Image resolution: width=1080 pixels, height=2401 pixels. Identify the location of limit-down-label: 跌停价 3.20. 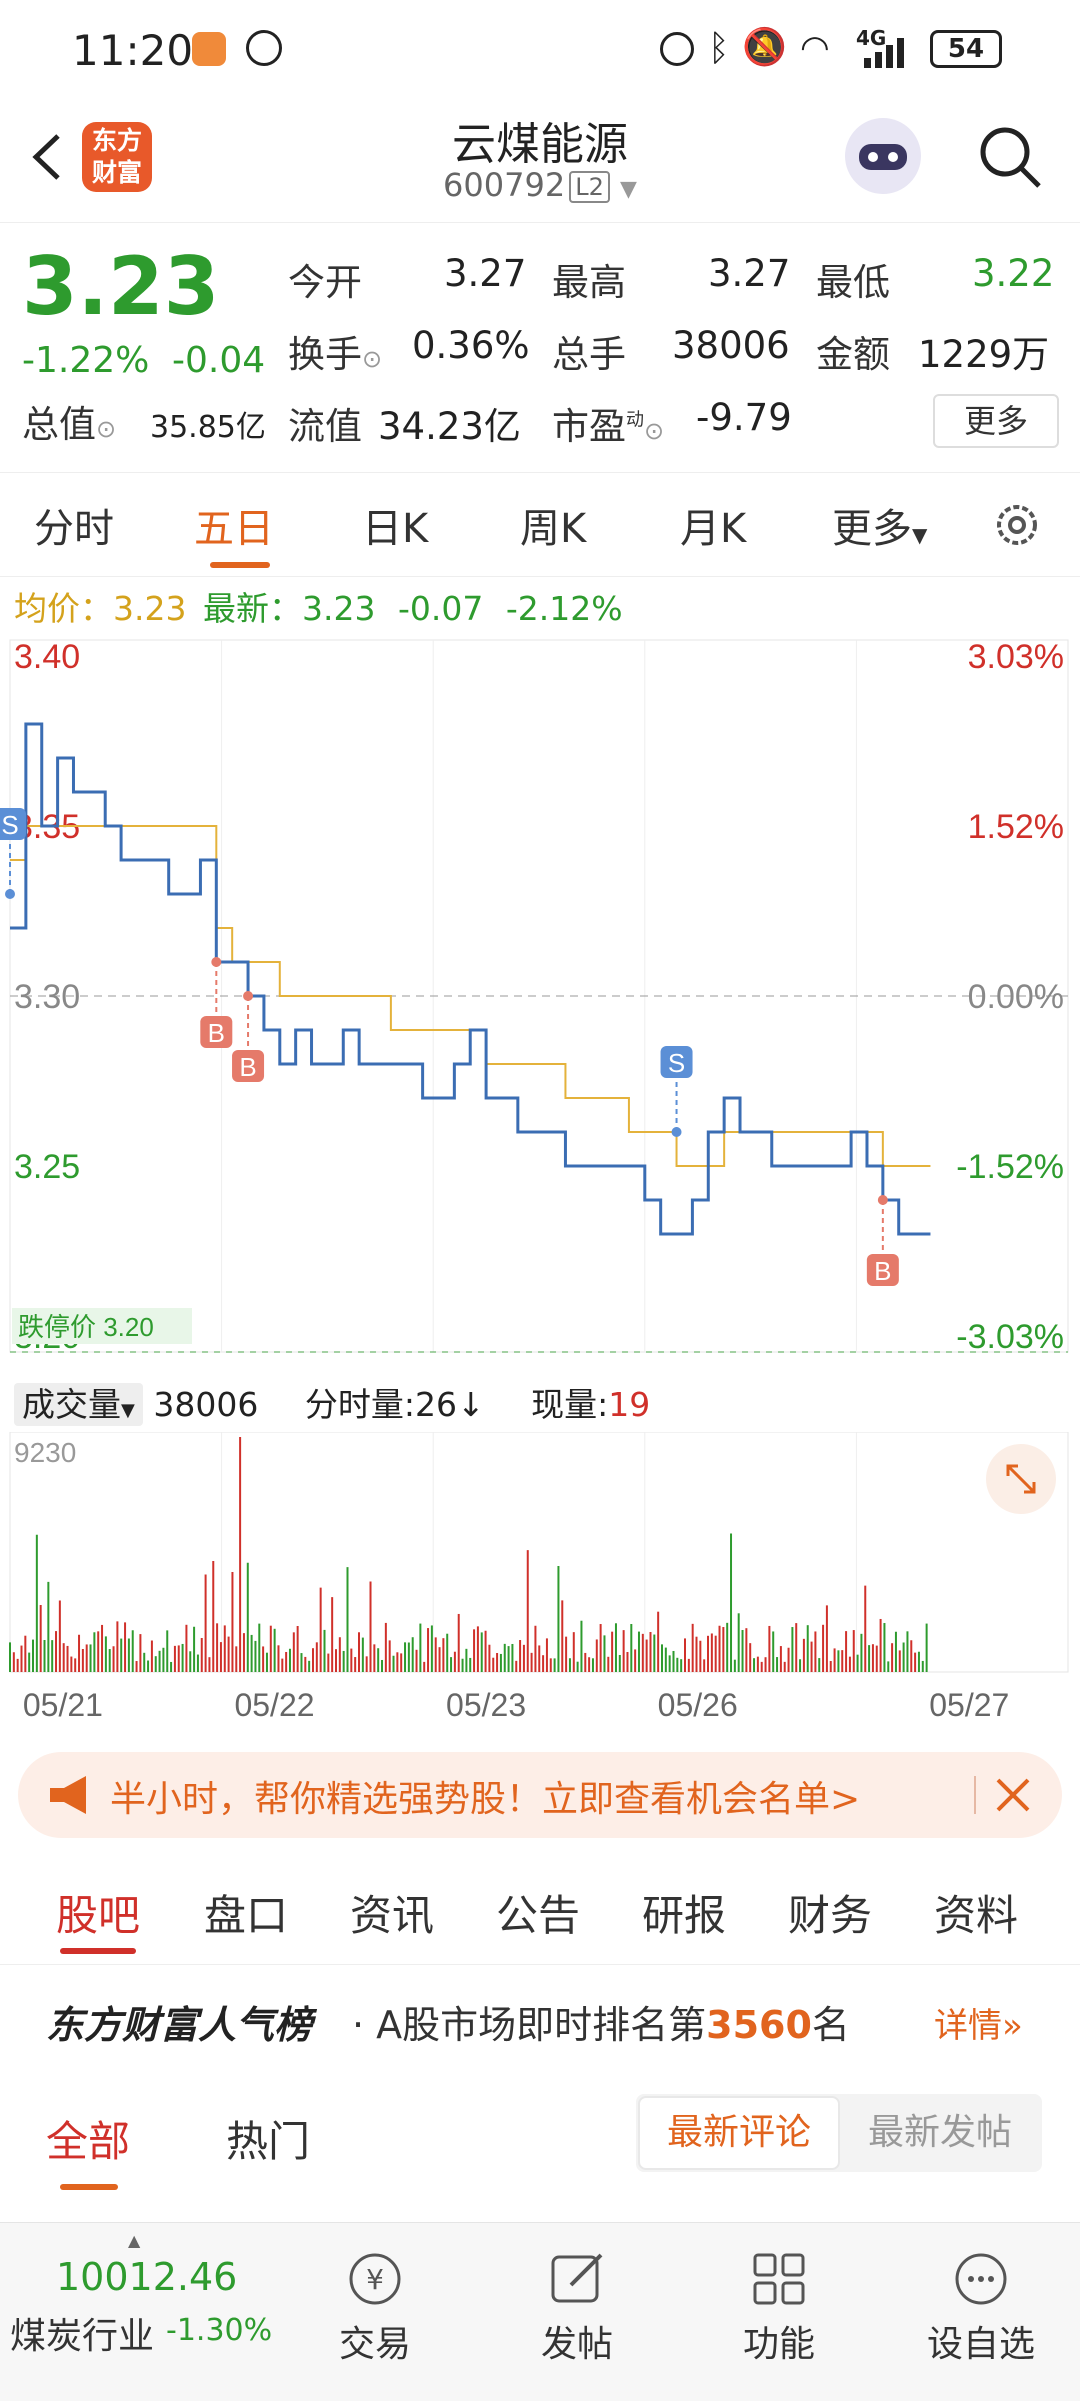
(86, 1327).